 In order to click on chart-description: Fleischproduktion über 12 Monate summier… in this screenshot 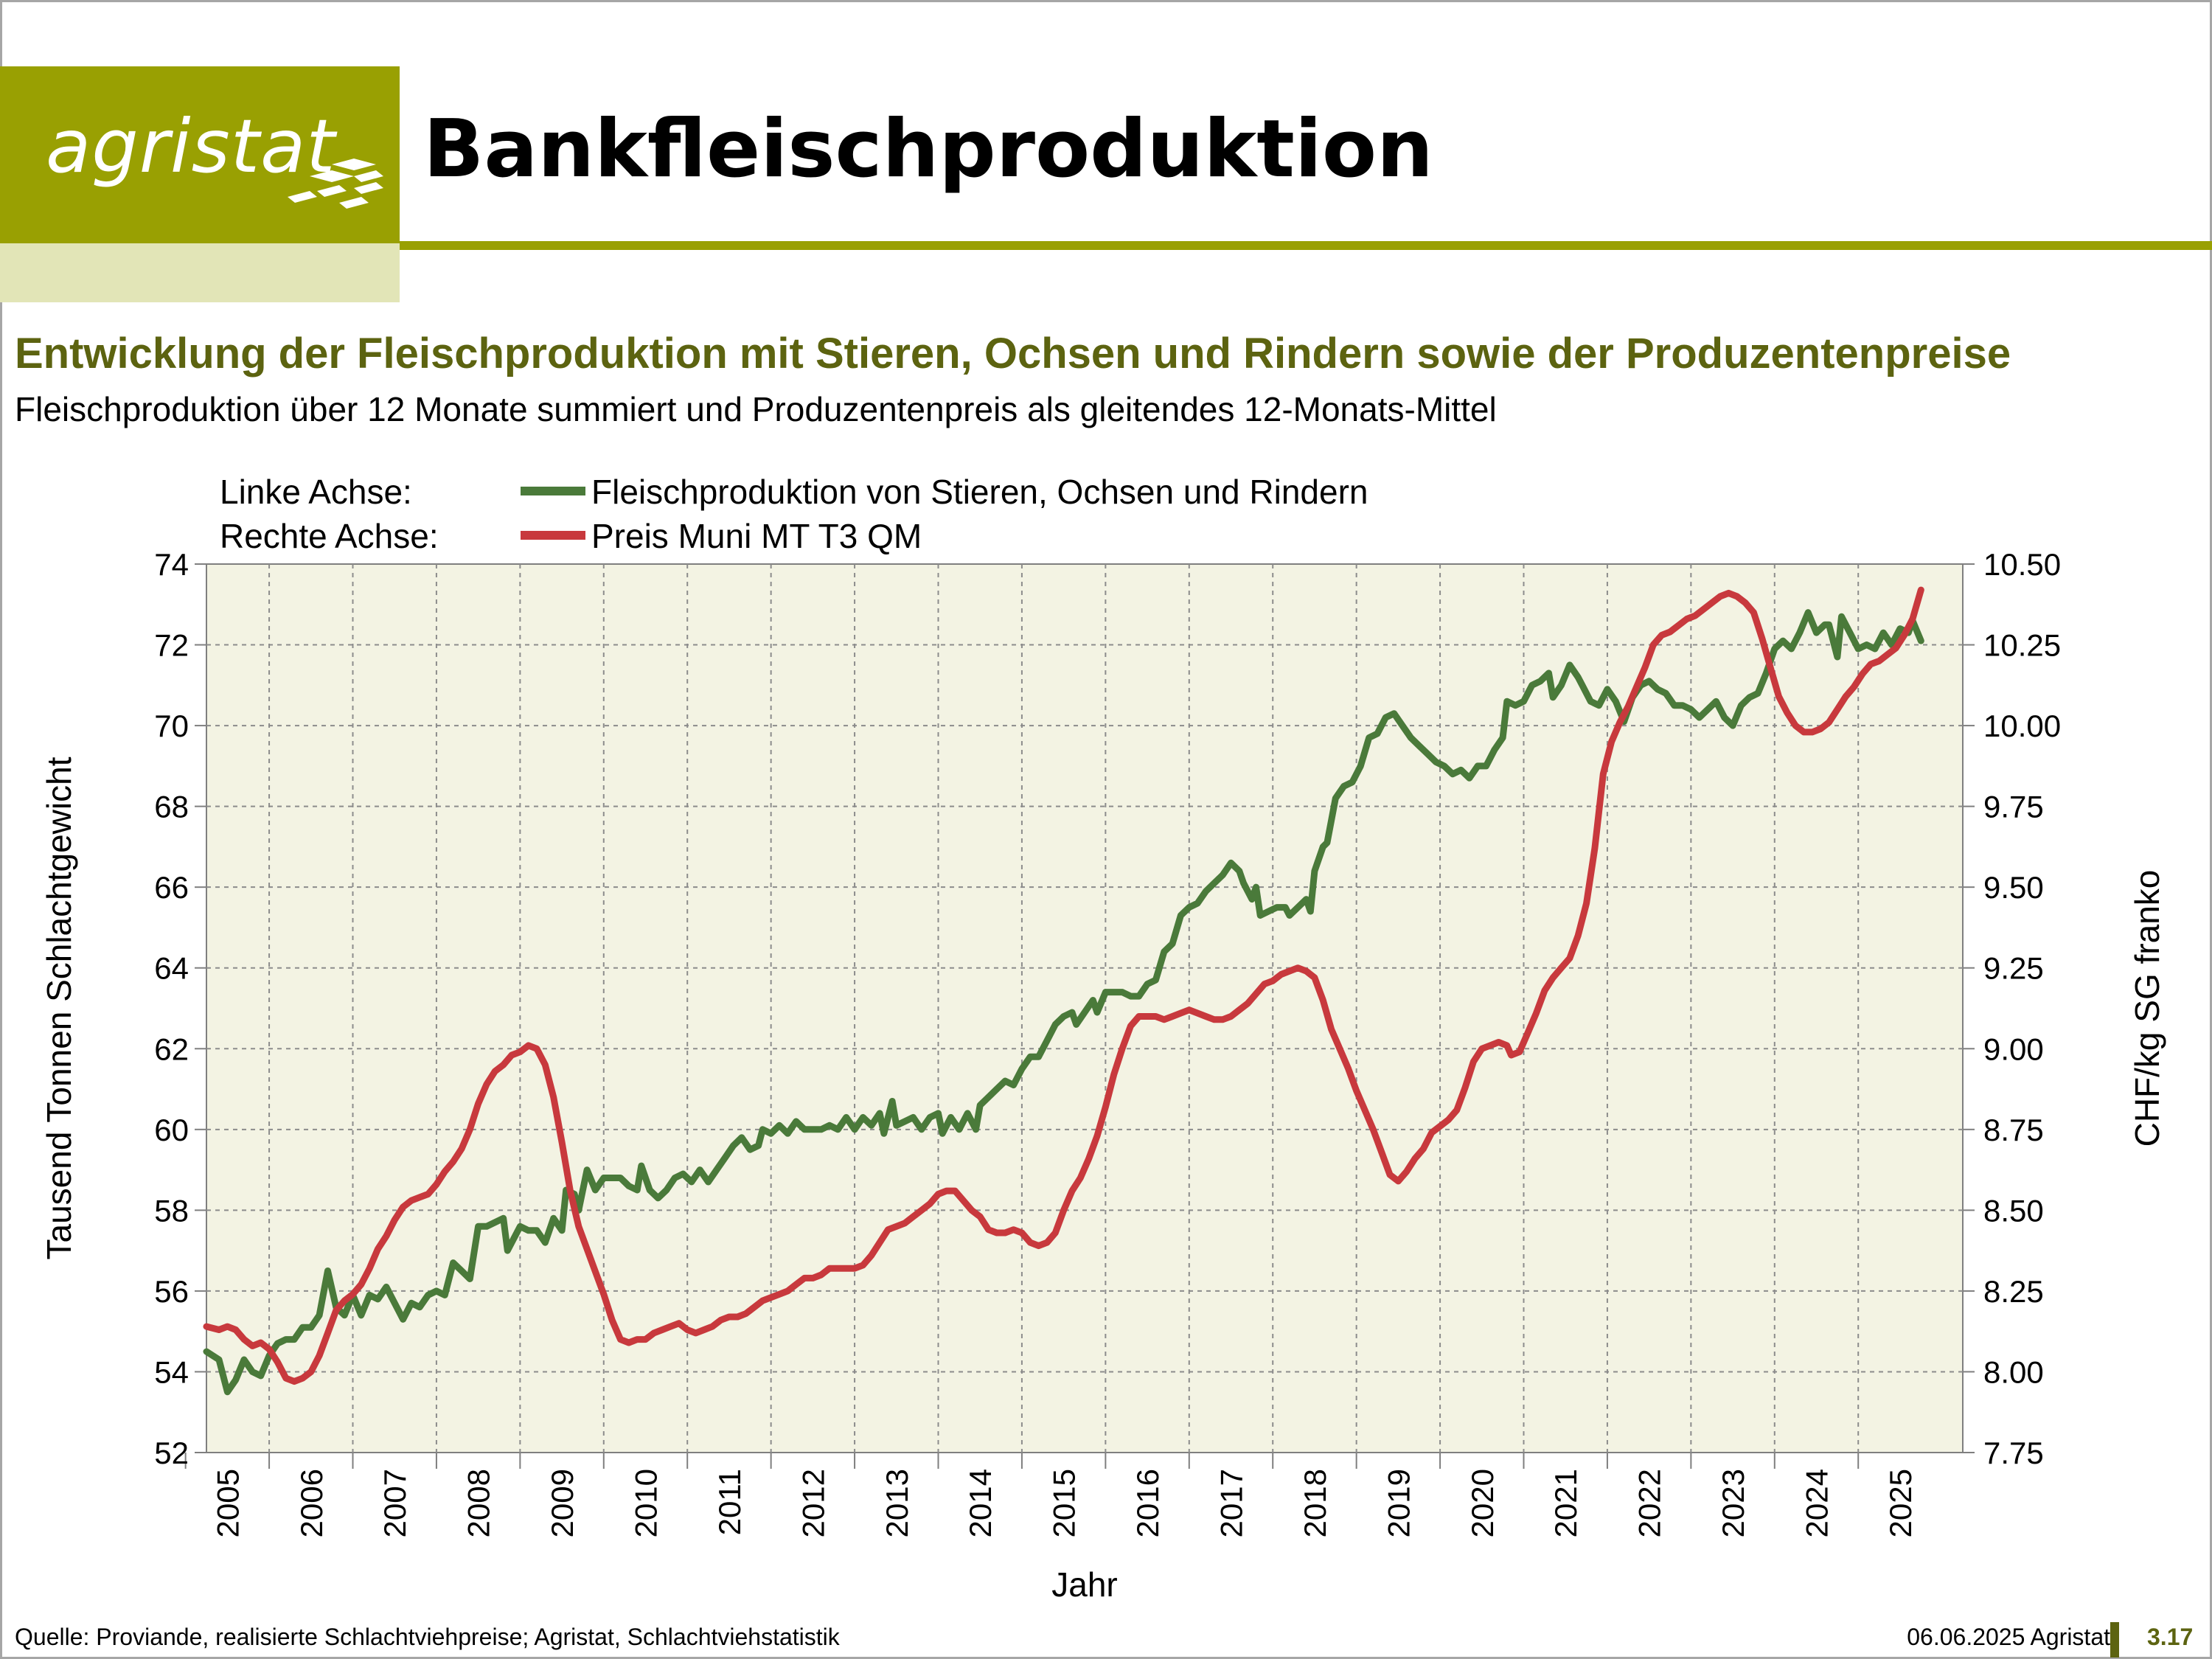, I will do `click(756, 409)`.